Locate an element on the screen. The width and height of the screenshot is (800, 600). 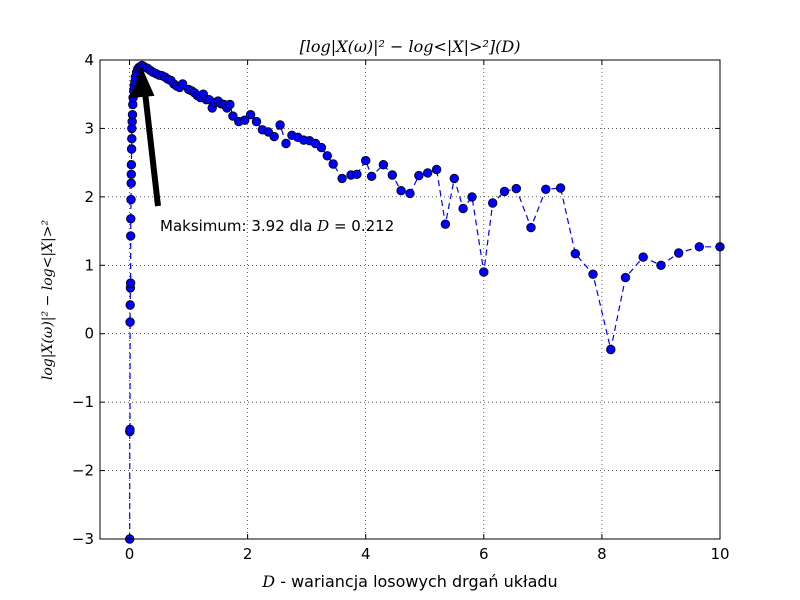
y-tick-label: −1 is located at coordinates (83, 402).